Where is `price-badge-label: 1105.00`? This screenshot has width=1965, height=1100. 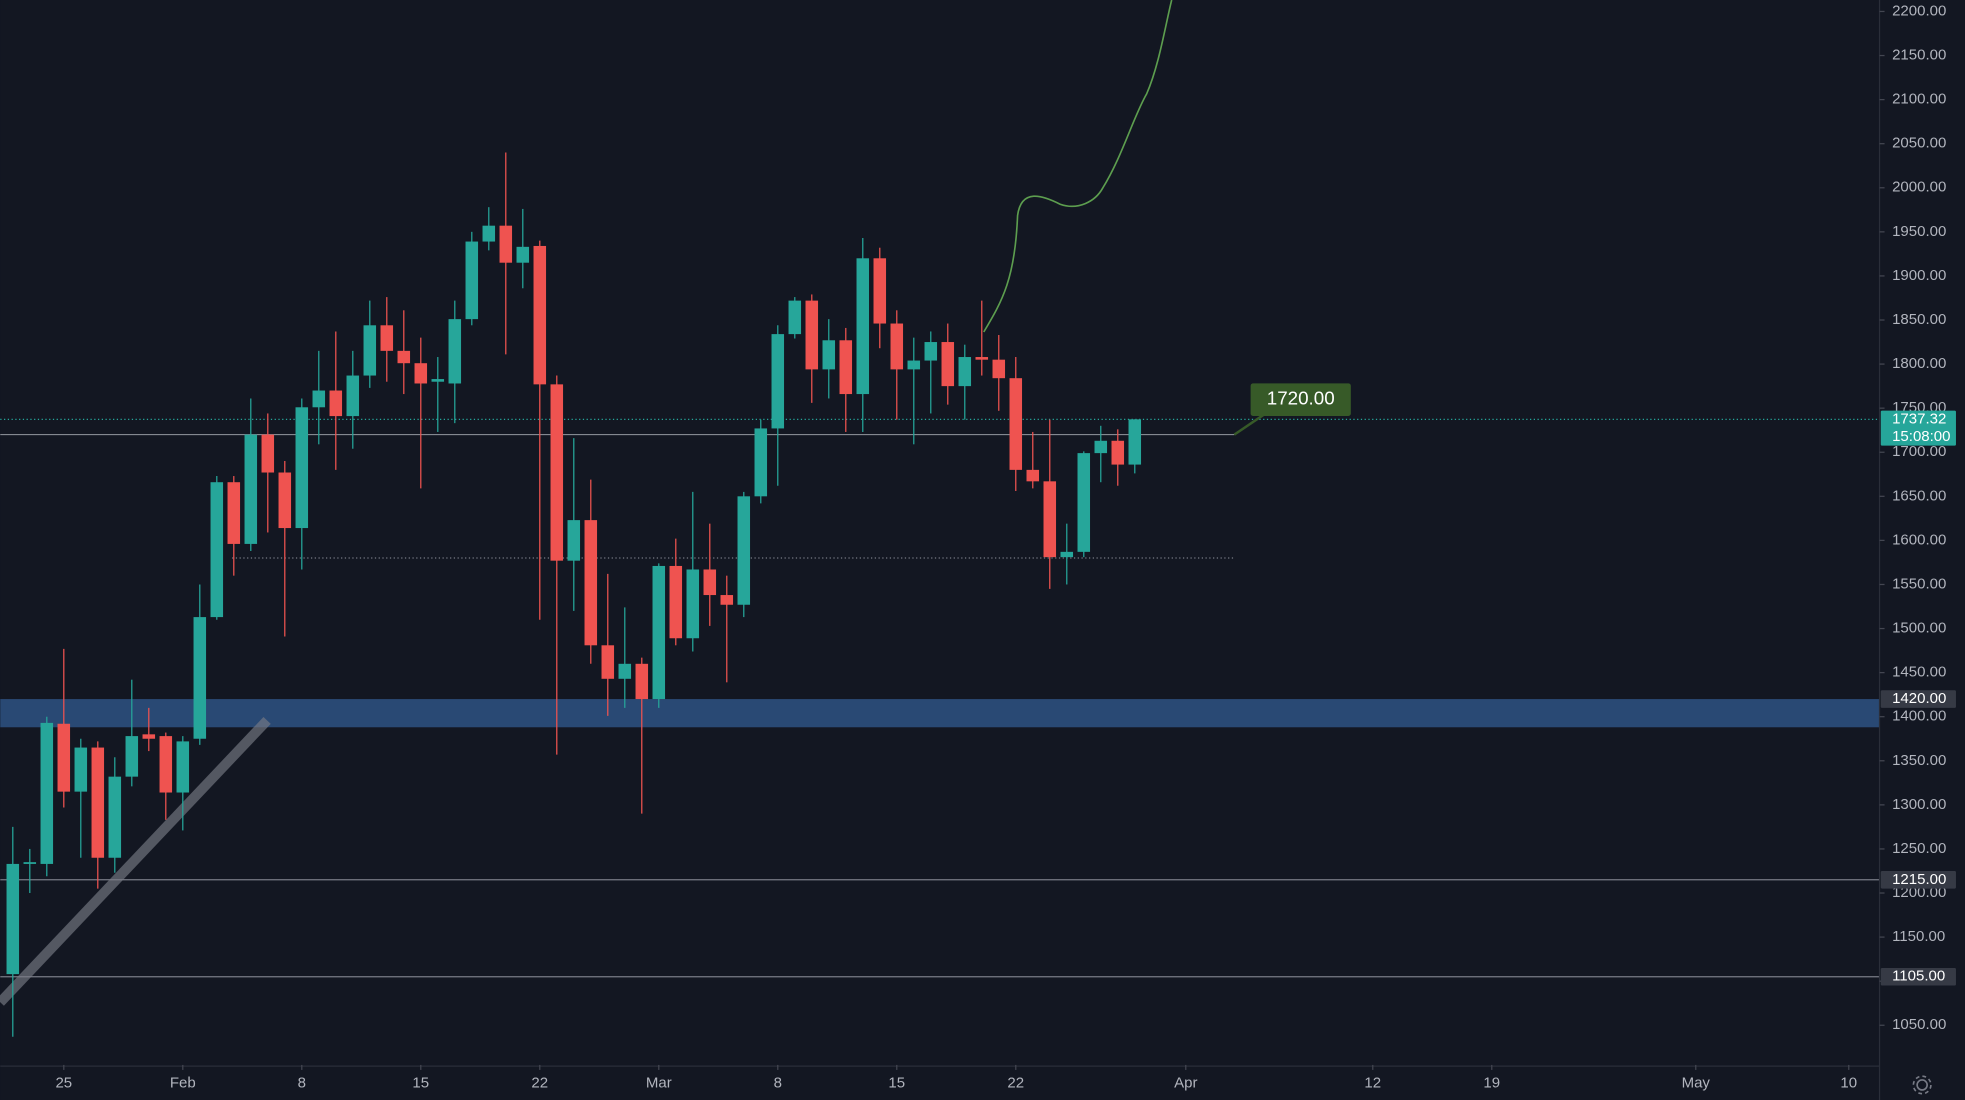 price-badge-label: 1105.00 is located at coordinates (1918, 976).